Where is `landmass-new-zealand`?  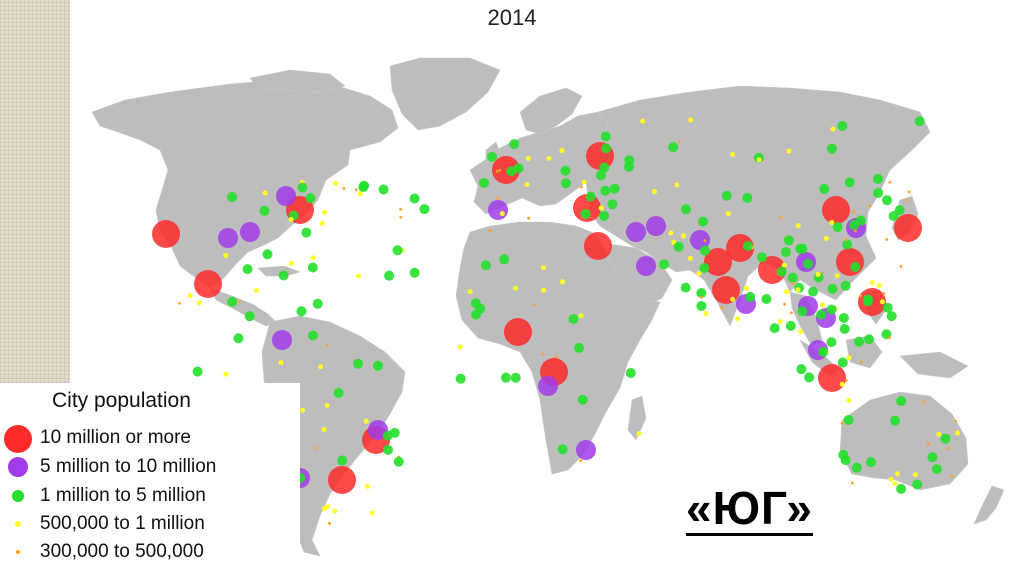
landmass-new-zealand is located at coordinates (989, 505).